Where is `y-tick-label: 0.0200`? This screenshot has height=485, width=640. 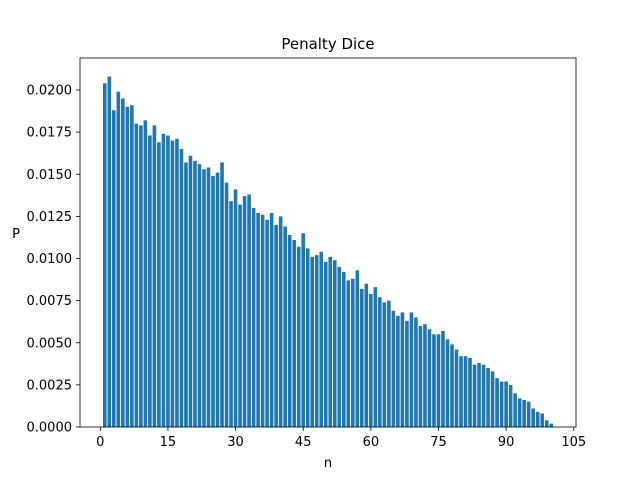 y-tick-label: 0.0200 is located at coordinates (50, 91).